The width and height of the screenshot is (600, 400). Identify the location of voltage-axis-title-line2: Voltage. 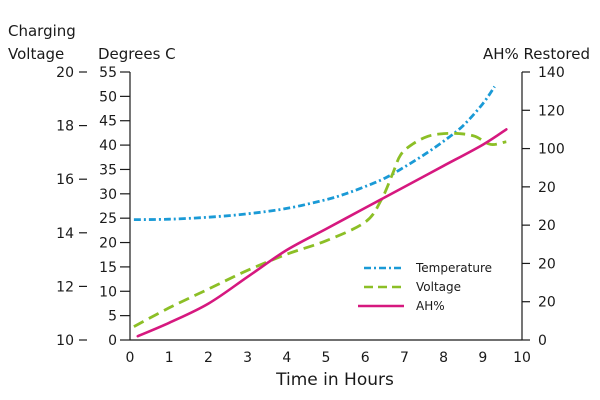
(36, 54).